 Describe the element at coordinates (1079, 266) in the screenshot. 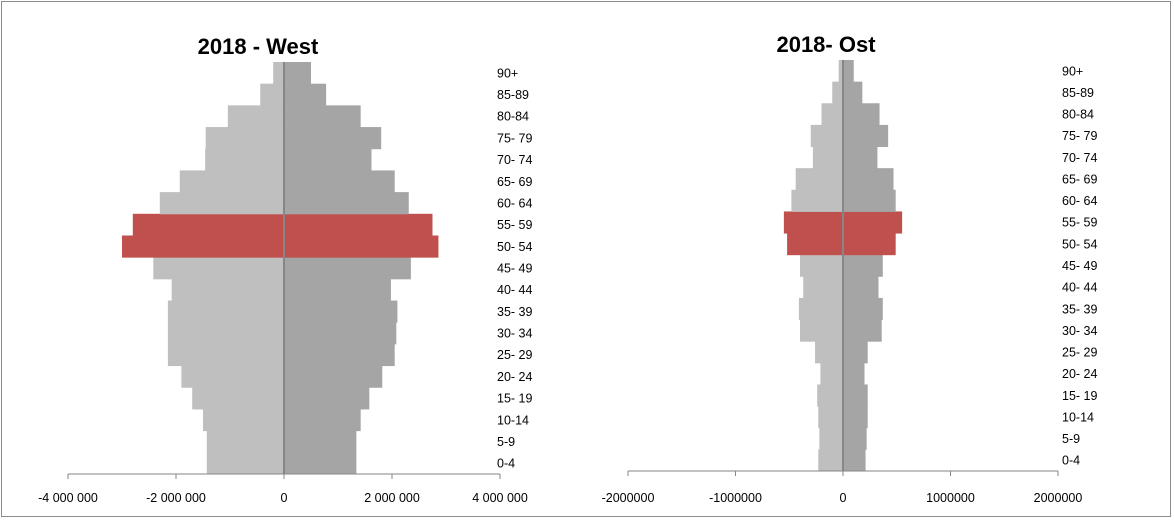

I see `ost-age-label-9: 45- 49` at that location.